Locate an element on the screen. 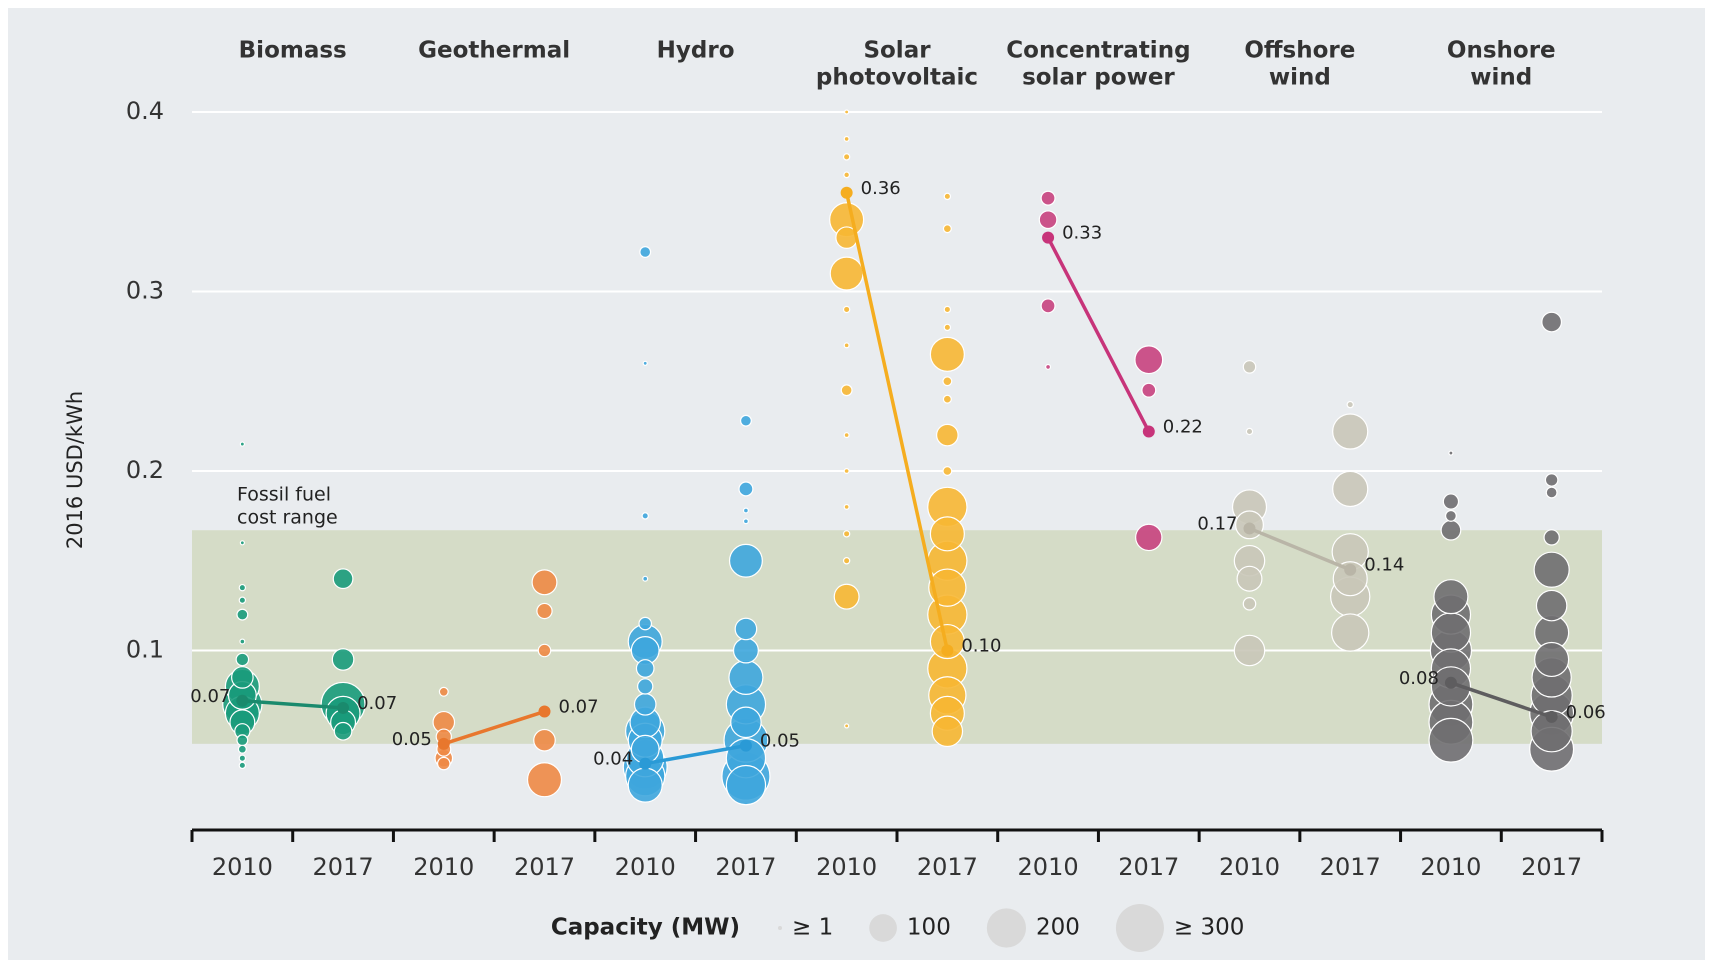  y-axis-label: 2016 USD/kWh is located at coordinates (75, 470).